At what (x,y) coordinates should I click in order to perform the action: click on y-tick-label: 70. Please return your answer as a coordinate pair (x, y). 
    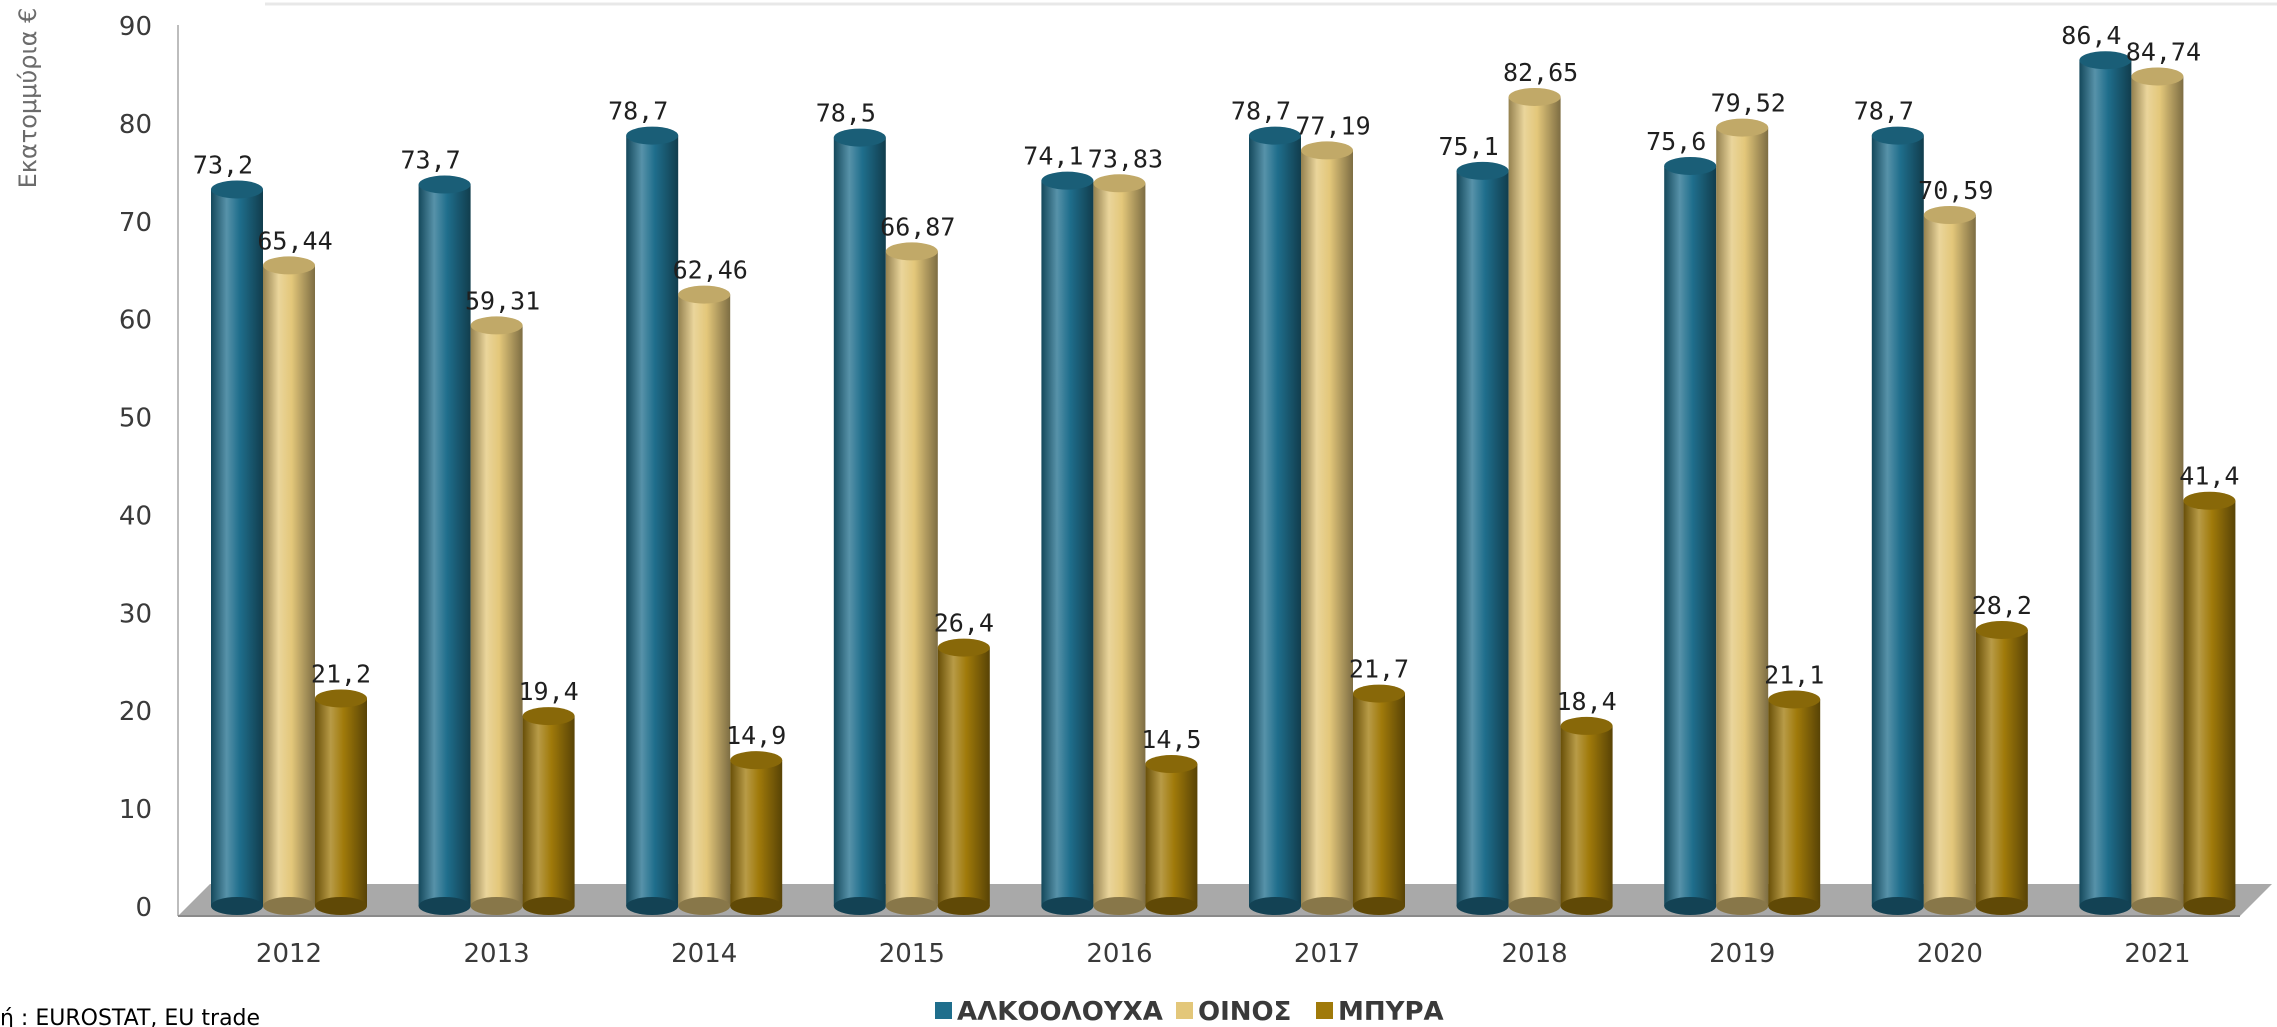
    Looking at the image, I should click on (135, 223).